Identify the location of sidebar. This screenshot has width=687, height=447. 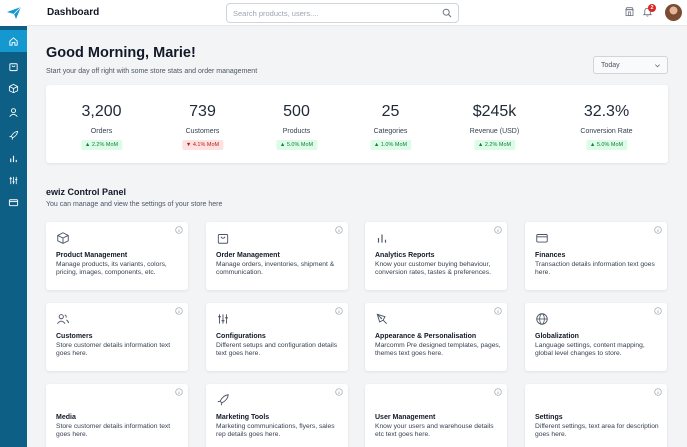
(13, 223).